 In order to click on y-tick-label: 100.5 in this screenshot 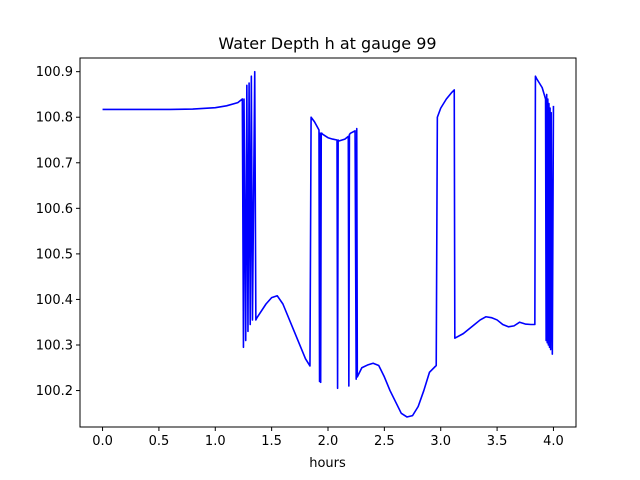, I will do `click(54, 254)`.